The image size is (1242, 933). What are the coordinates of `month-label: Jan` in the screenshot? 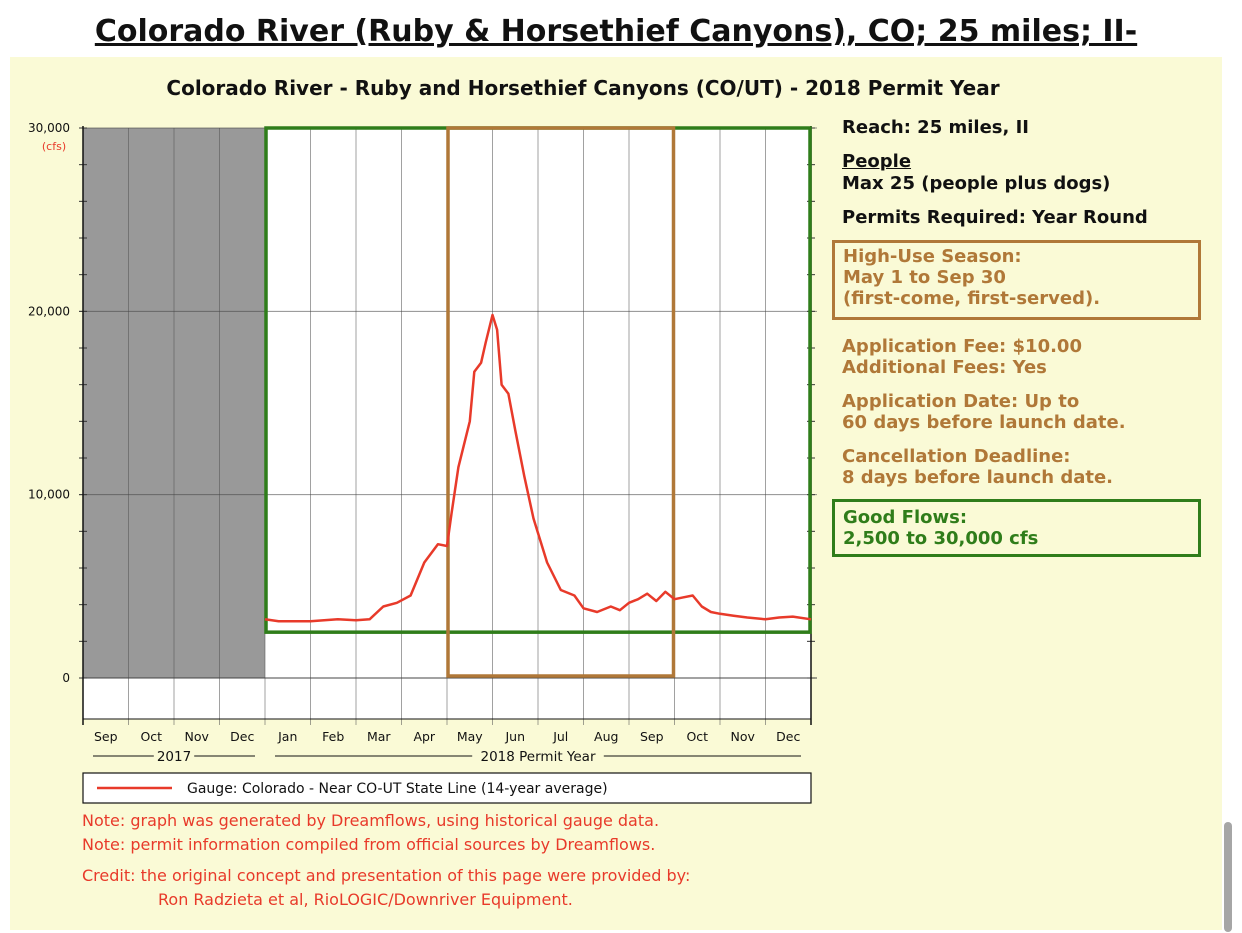 It's located at (287, 736).